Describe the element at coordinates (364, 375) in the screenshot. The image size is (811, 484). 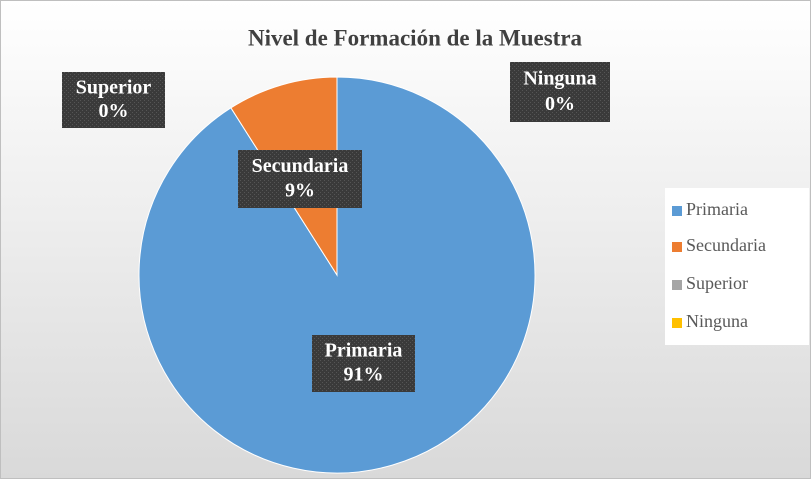
I see `data-label-value: 91%` at that location.